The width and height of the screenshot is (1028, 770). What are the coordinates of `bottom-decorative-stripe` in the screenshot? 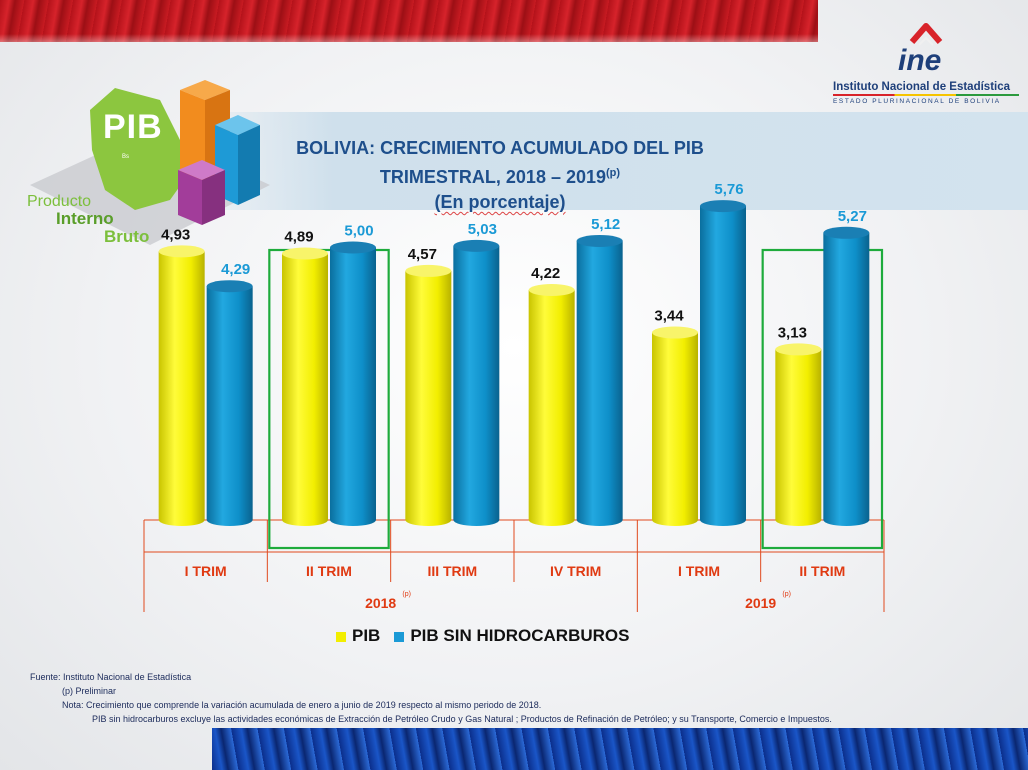 It's located at (620, 749).